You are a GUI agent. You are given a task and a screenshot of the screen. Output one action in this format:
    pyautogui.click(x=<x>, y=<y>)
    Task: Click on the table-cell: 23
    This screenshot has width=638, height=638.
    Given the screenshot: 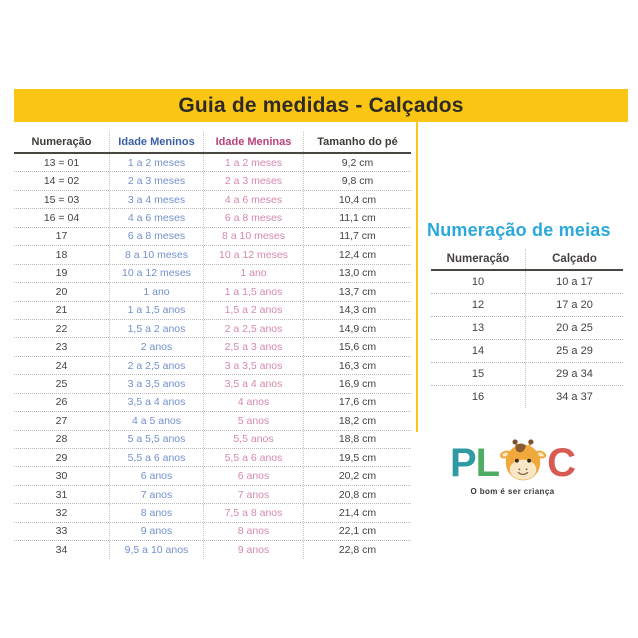 What is the action you would take?
    pyautogui.click(x=62, y=347)
    